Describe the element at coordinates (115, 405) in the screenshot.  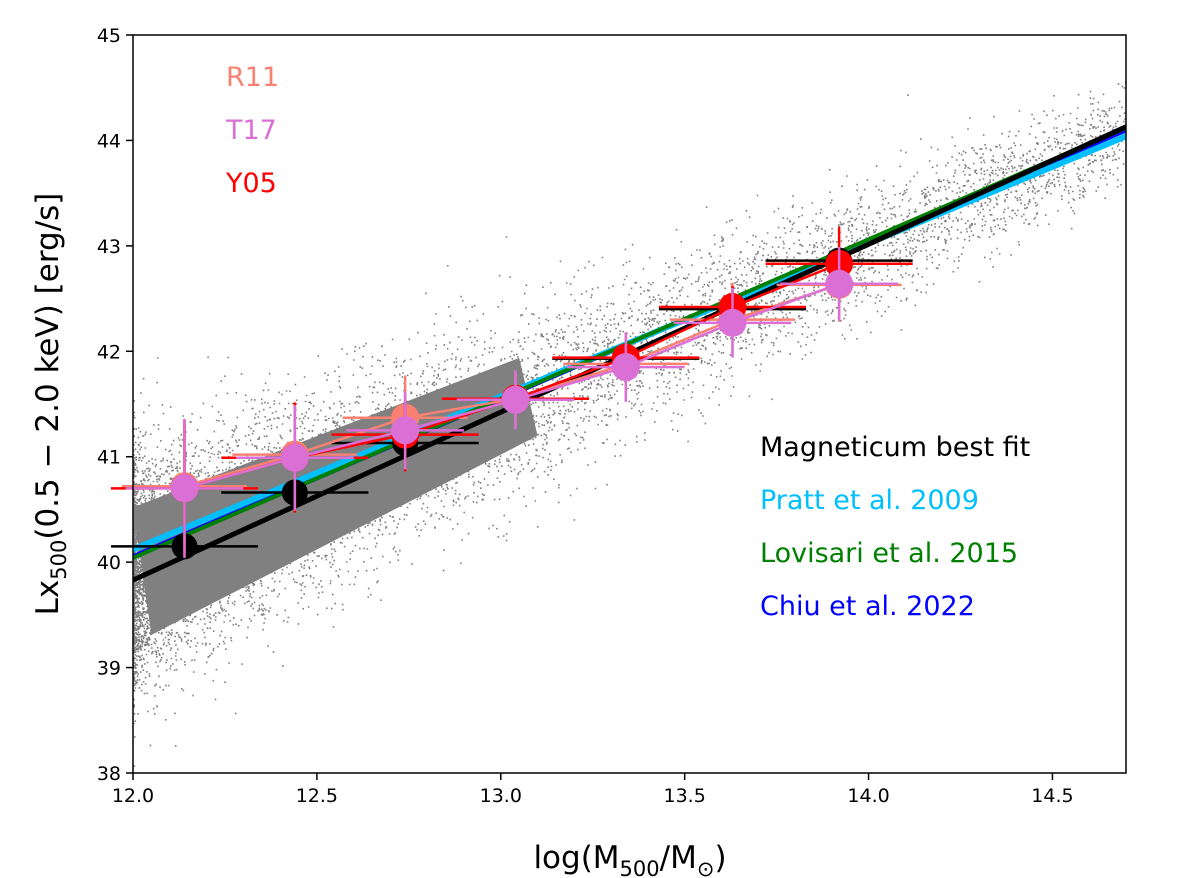
I see `y-axis-ticks: 38 39 40 41 42 43 44 45` at that location.